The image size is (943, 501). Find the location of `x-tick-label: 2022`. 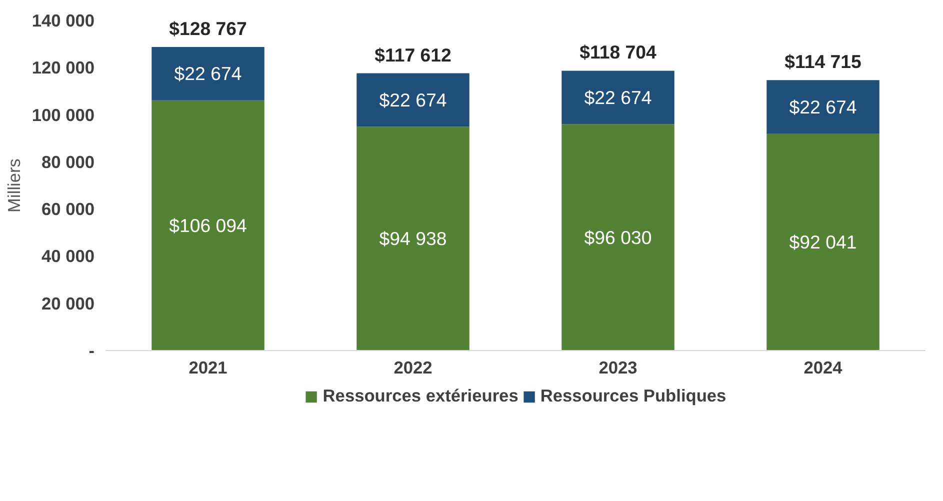

x-tick-label: 2022 is located at coordinates (413, 368).